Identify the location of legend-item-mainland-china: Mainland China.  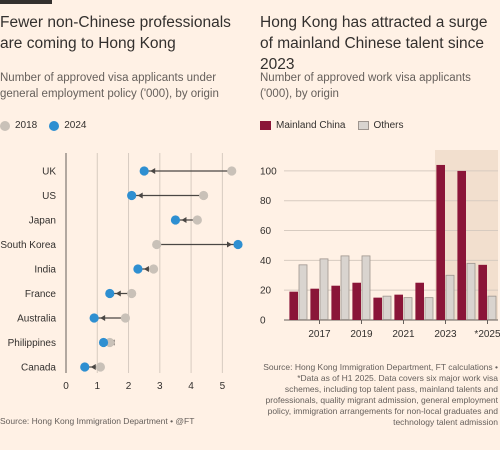
(303, 125).